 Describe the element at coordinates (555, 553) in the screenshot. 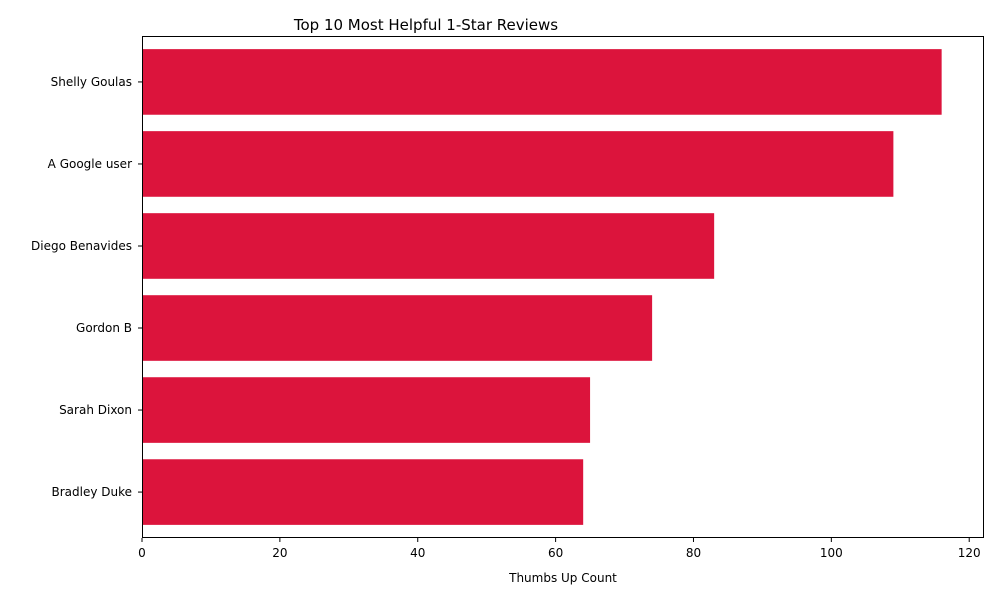

I see `x-tick-label-3: 60` at that location.